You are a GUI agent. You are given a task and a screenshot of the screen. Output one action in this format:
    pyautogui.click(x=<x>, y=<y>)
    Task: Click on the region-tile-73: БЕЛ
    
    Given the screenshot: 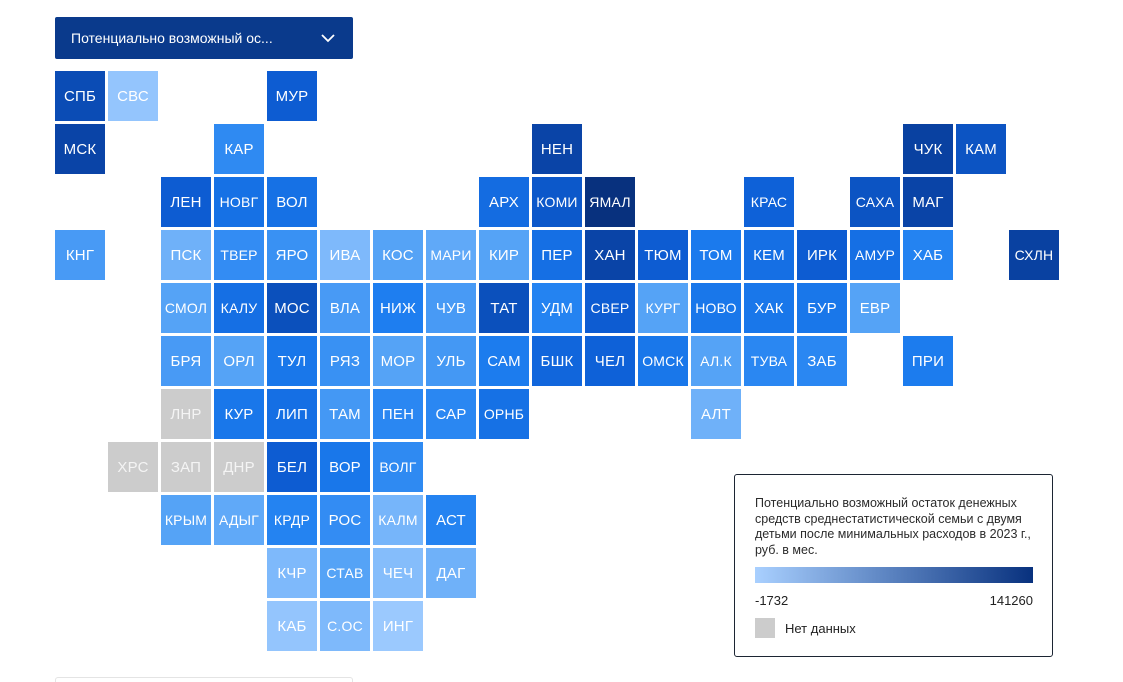 What is the action you would take?
    pyautogui.click(x=292, y=467)
    